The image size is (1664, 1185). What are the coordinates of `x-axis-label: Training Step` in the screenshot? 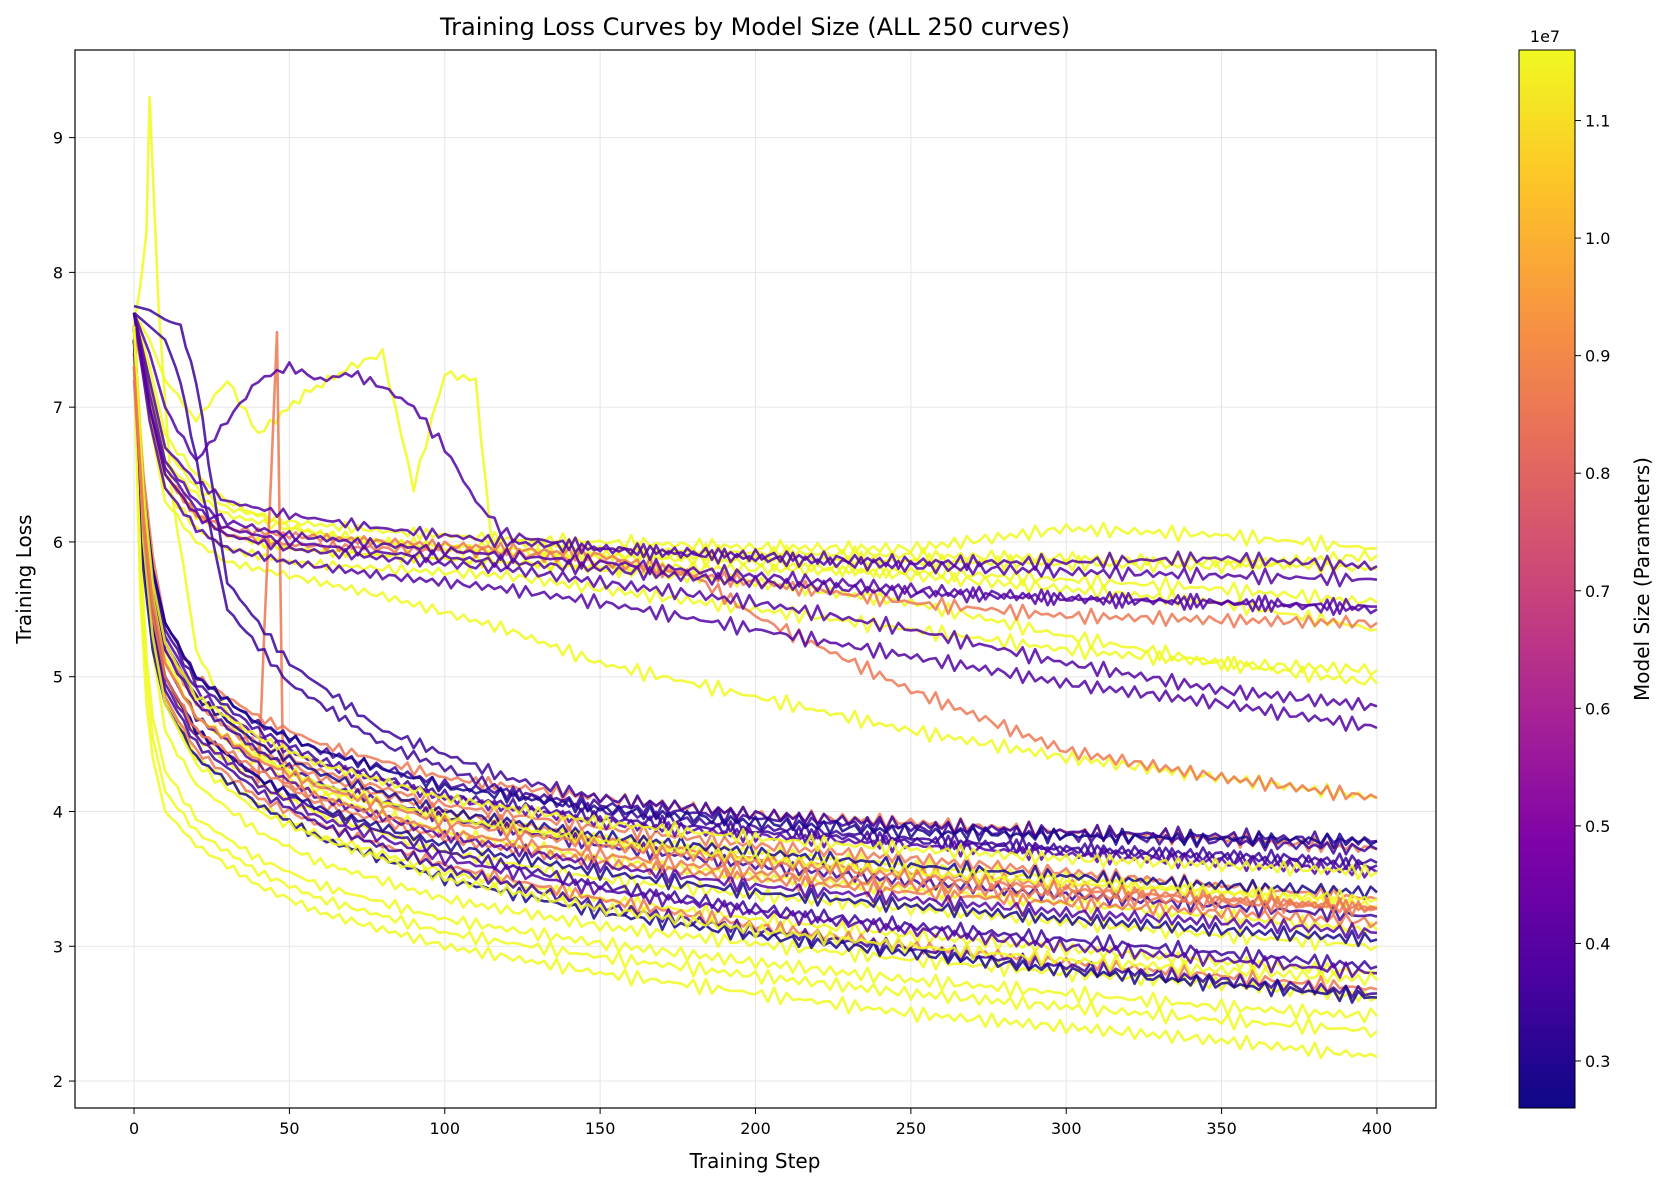 It's located at (755, 1161).